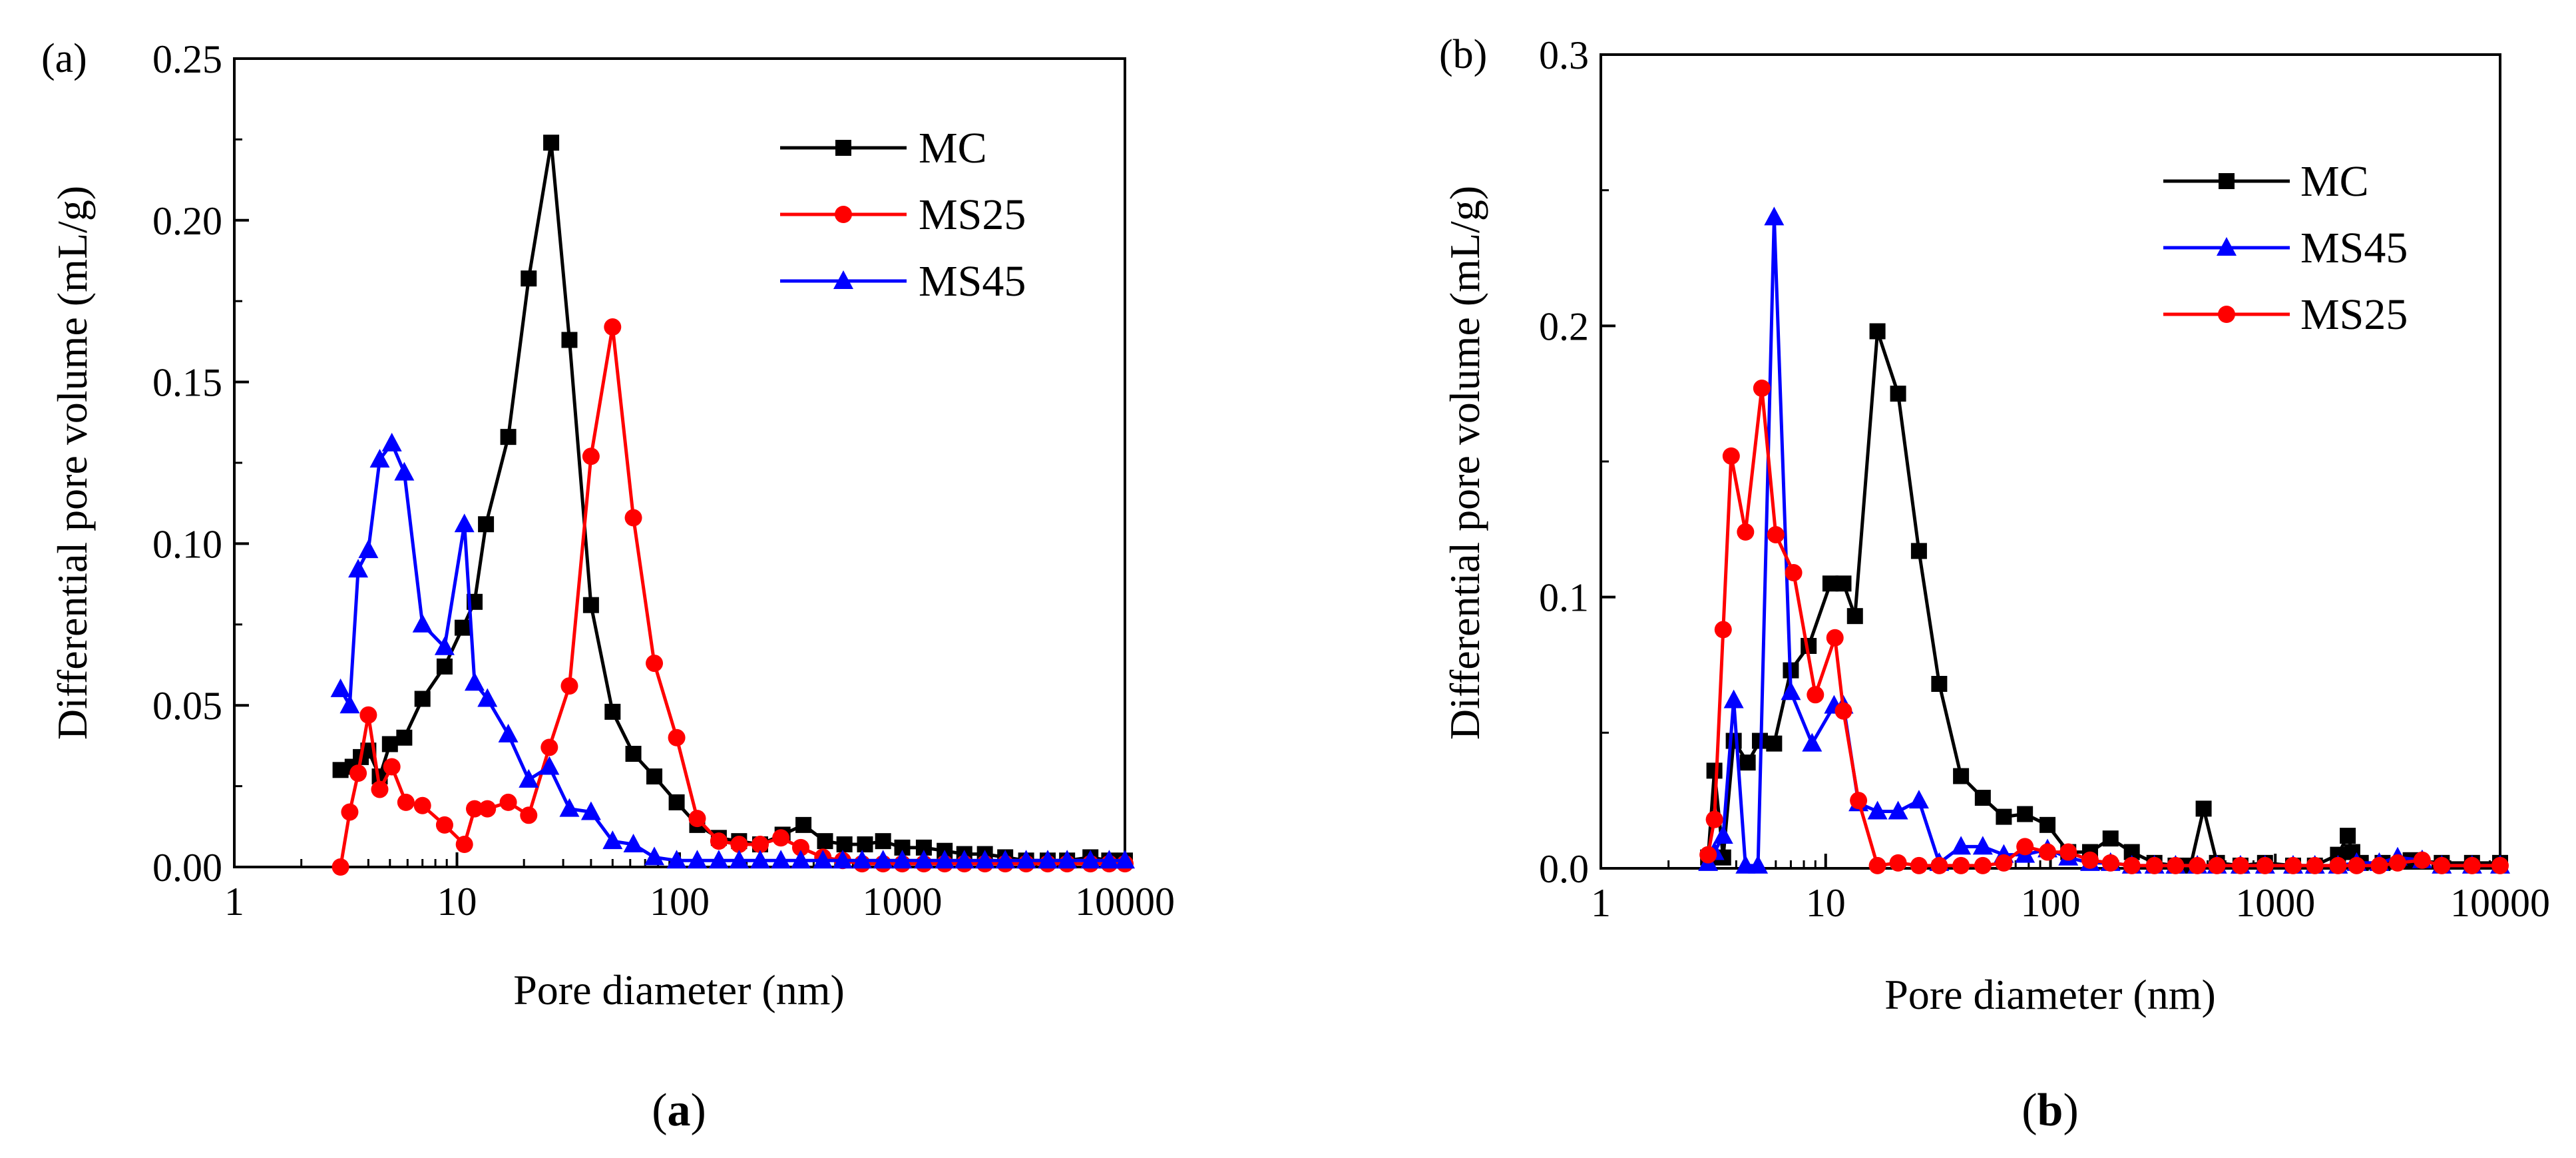  What do you see at coordinates (1564, 869) in the screenshot?
I see `y-tick-label: 0.0` at bounding box center [1564, 869].